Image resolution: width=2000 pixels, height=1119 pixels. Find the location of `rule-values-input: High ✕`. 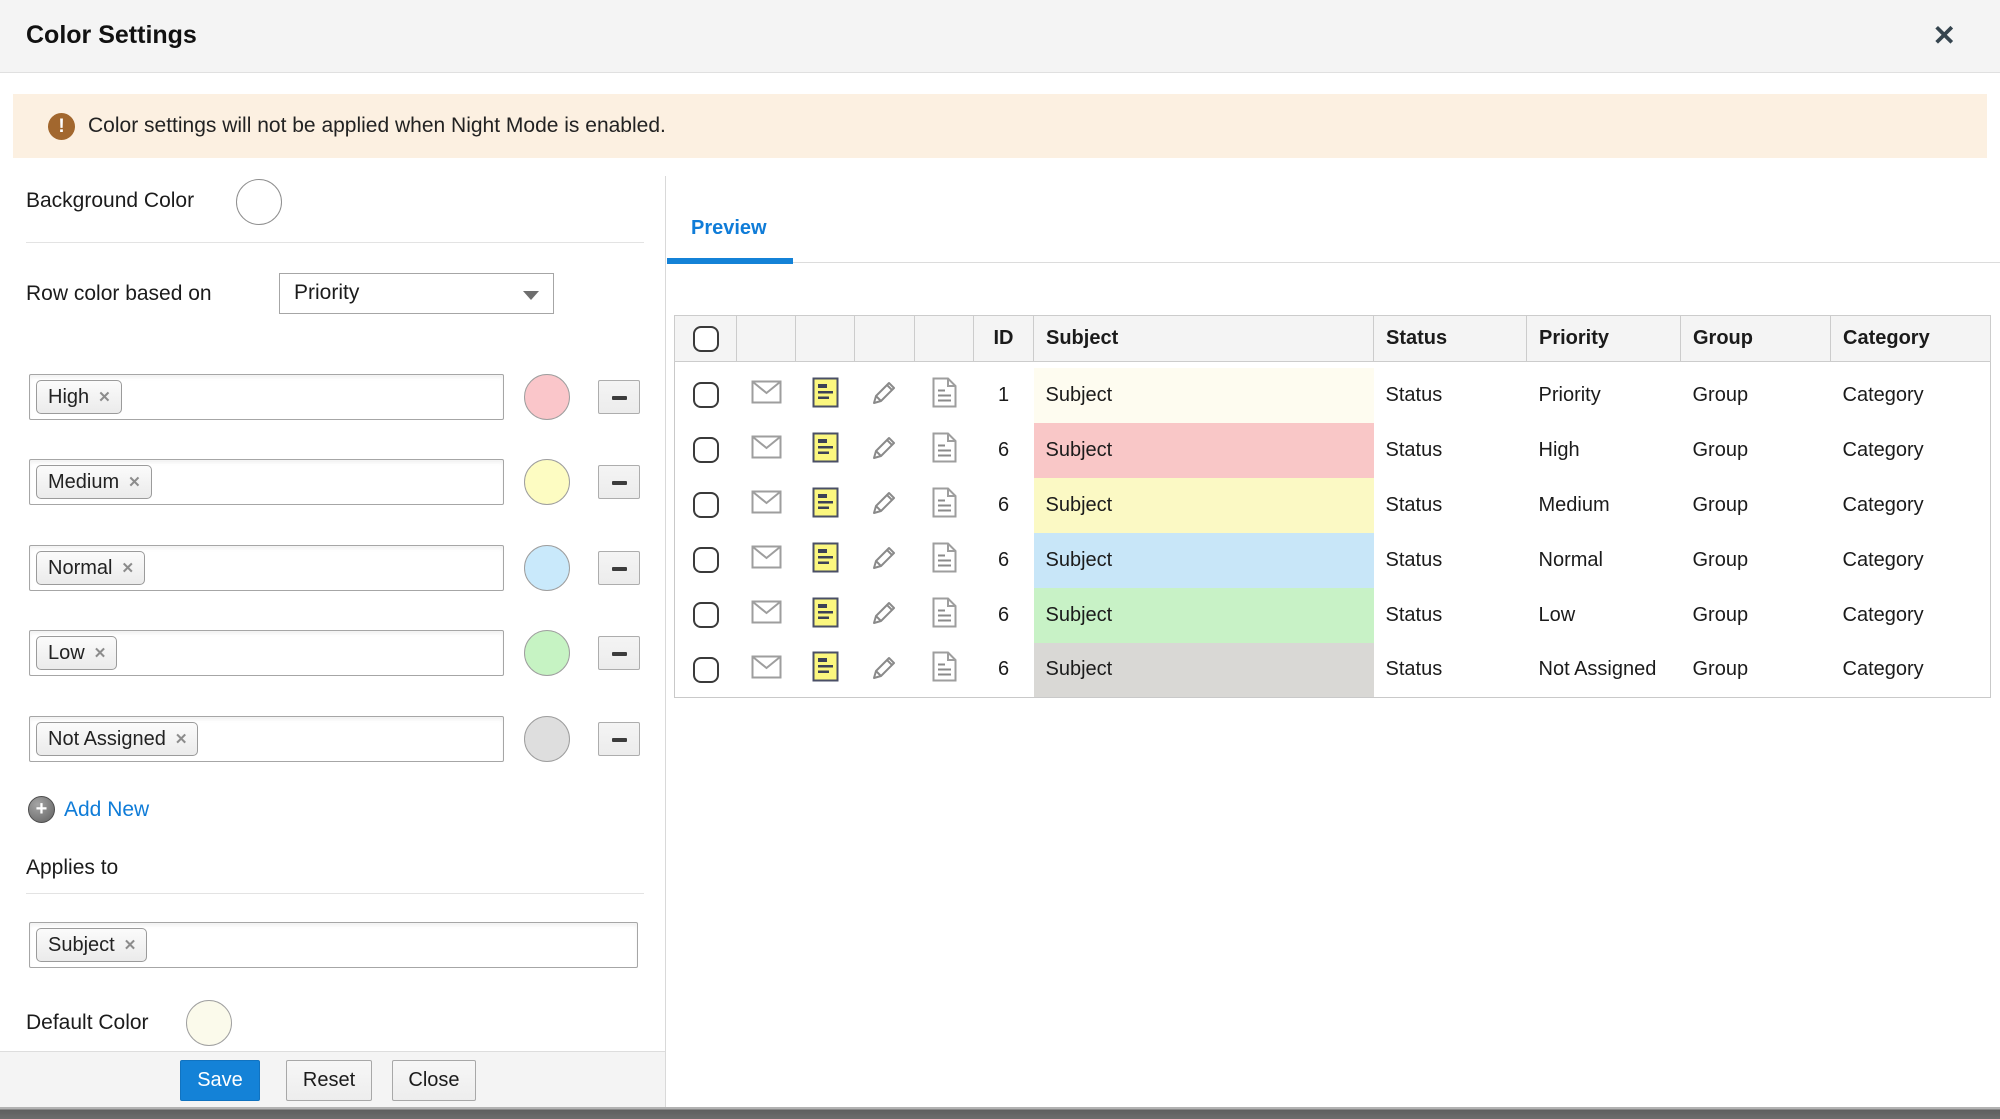

rule-values-input: High ✕ is located at coordinates (266, 397).